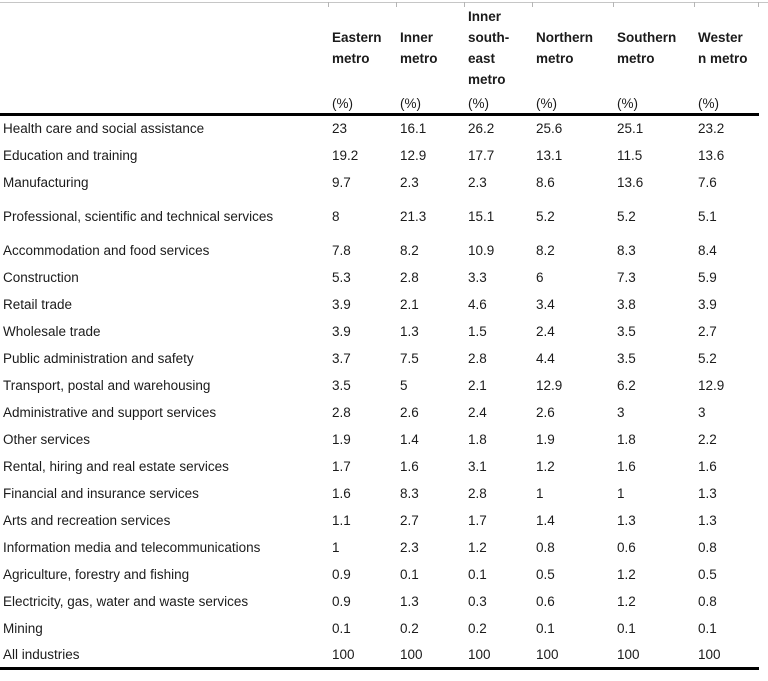  Describe the element at coordinates (630, 182) in the screenshot. I see `value-cell-southern-metro: 13.6` at that location.